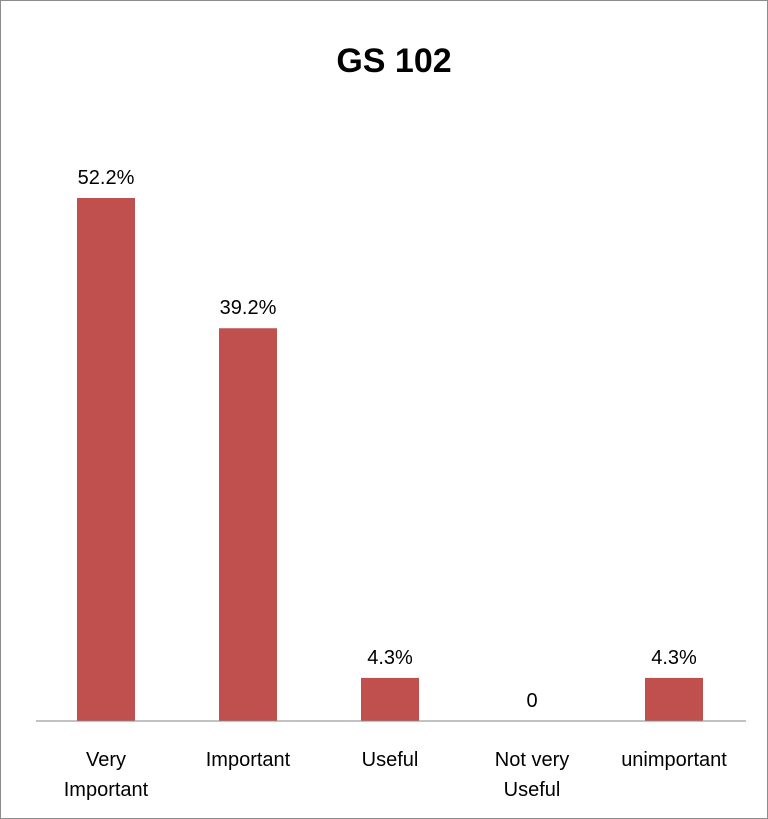 Image resolution: width=768 pixels, height=819 pixels. I want to click on chart-title: GS 102, so click(393, 61).